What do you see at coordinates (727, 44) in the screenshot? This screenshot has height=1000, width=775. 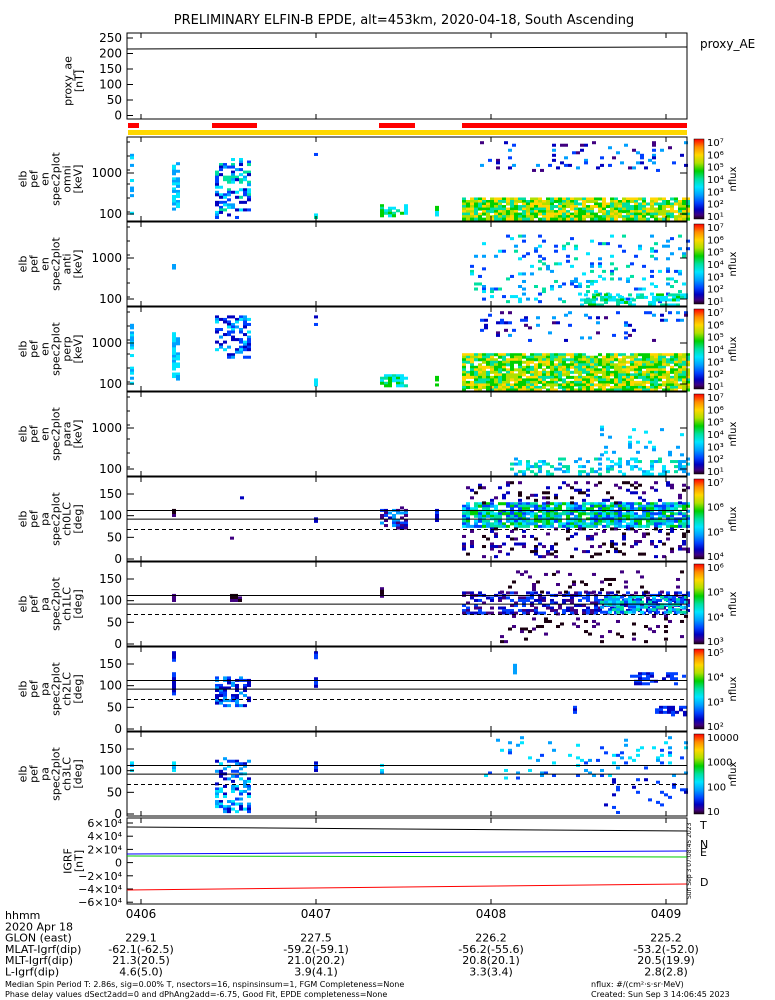 I see `proxy-ae-legend: proxy_AE` at bounding box center [727, 44].